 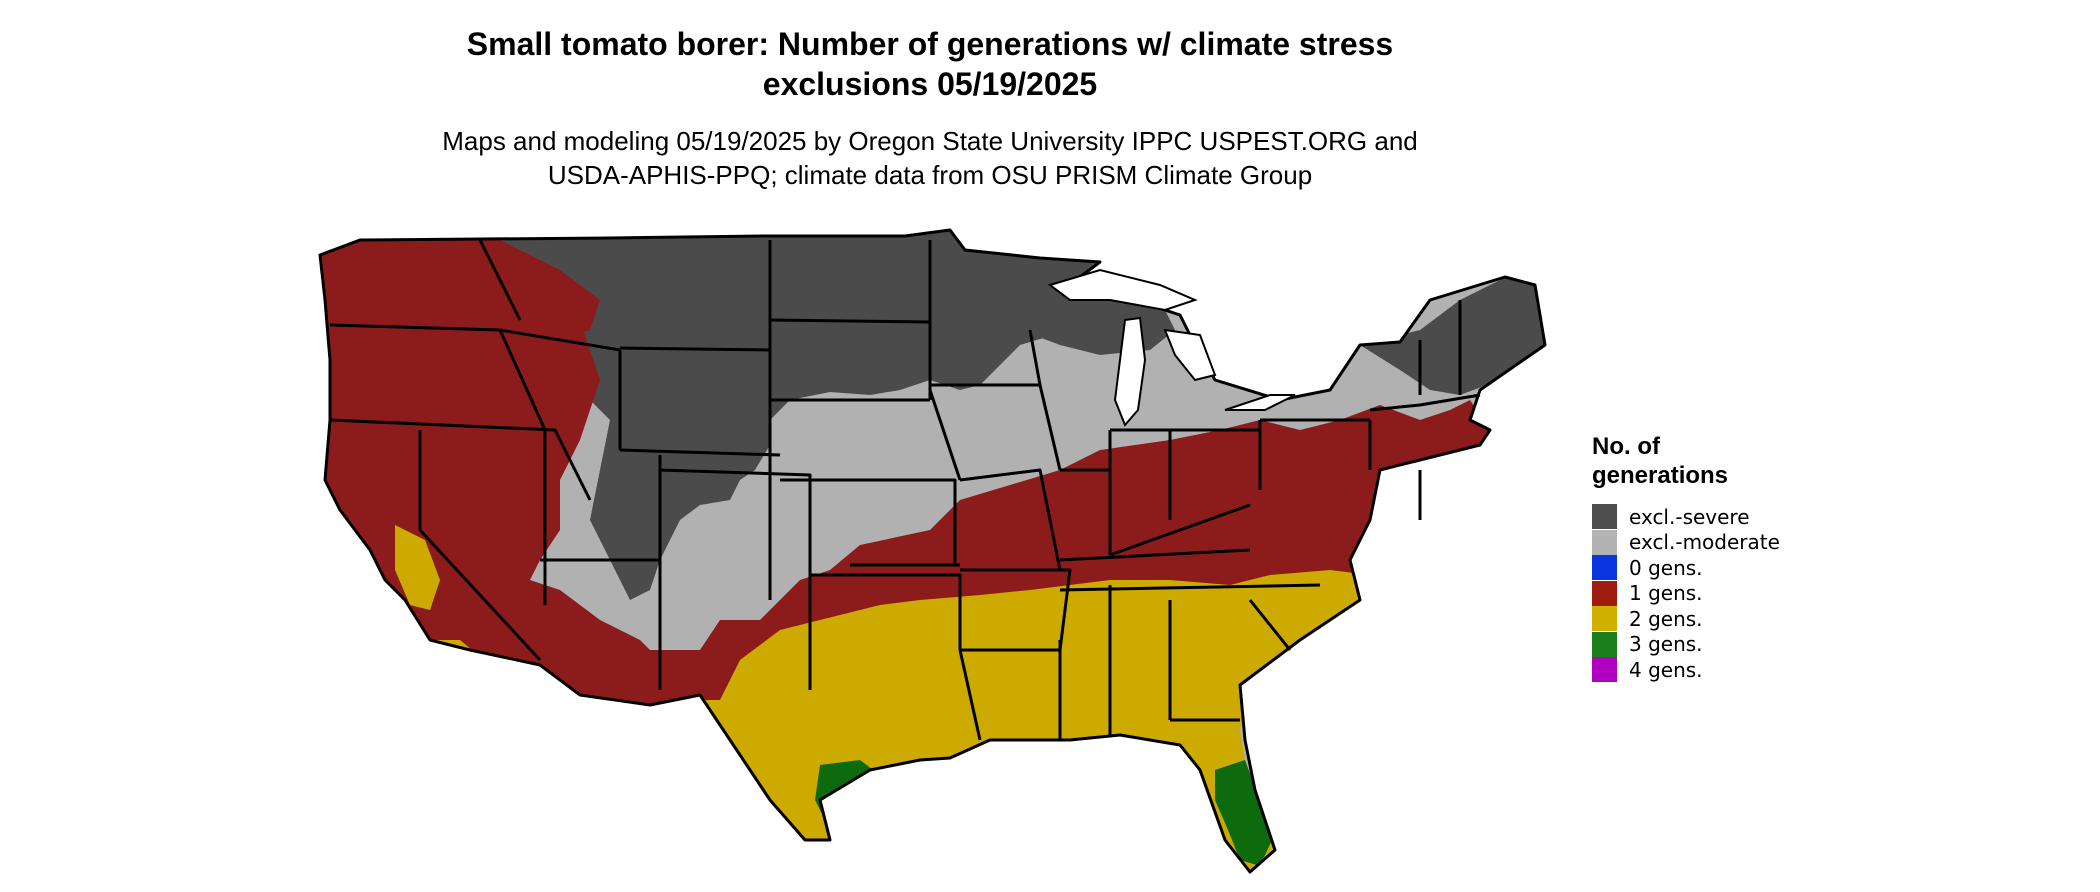 What do you see at coordinates (1660, 475) in the screenshot?
I see `legend-title-line-2: generations` at bounding box center [1660, 475].